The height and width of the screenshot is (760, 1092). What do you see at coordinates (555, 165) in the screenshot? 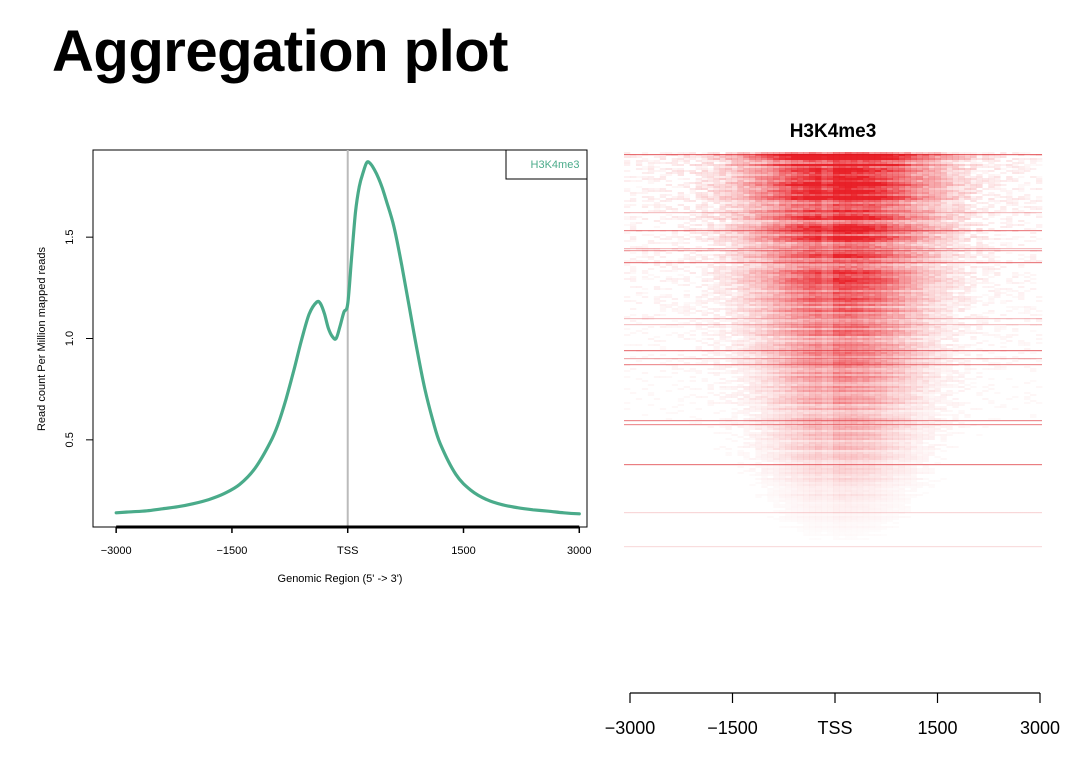
I see `legend-label: H3K4me3` at bounding box center [555, 165].